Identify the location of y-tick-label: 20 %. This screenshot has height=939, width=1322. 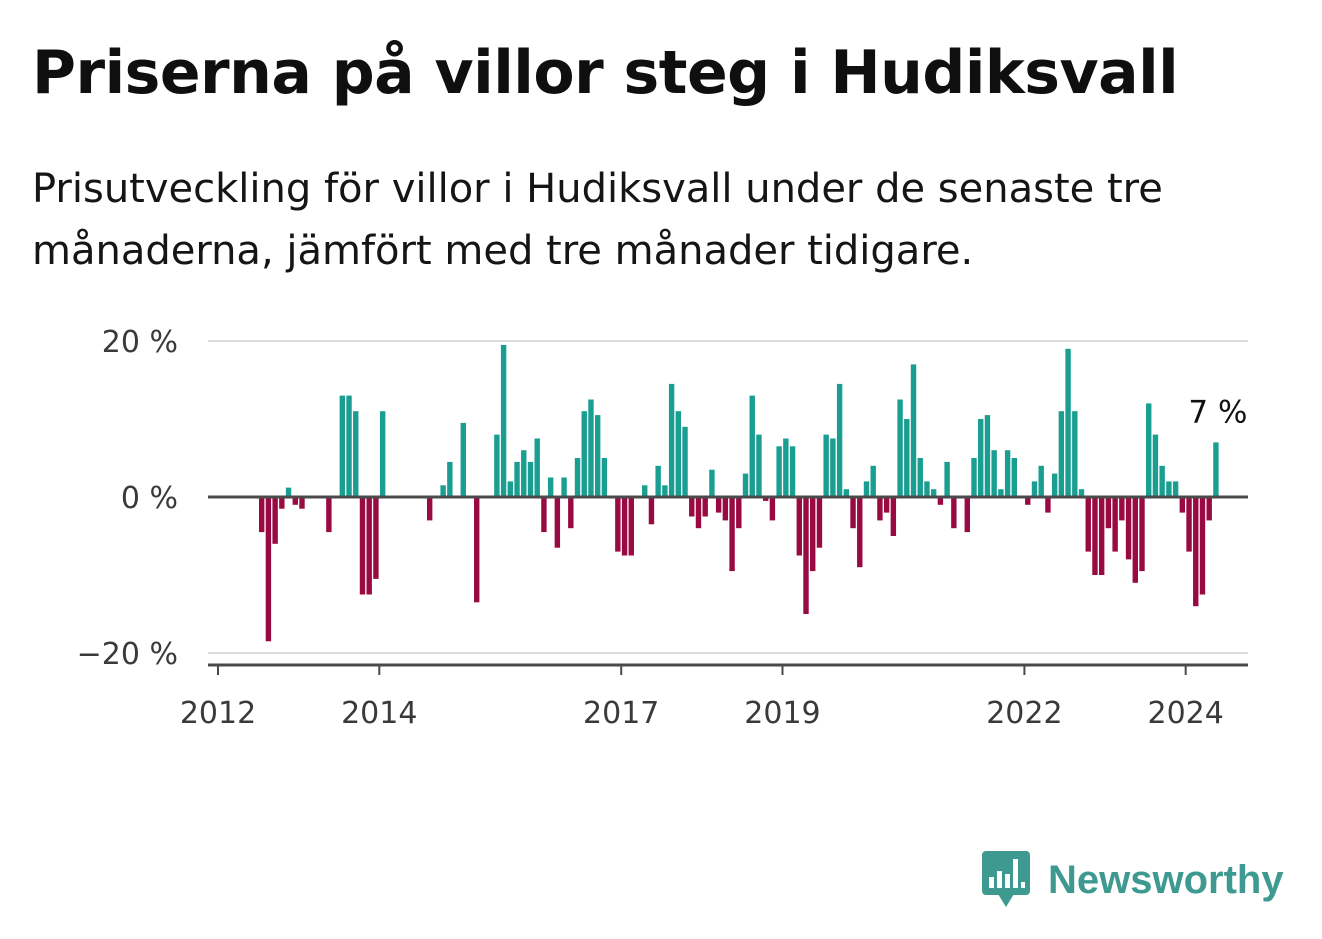
(140, 342).